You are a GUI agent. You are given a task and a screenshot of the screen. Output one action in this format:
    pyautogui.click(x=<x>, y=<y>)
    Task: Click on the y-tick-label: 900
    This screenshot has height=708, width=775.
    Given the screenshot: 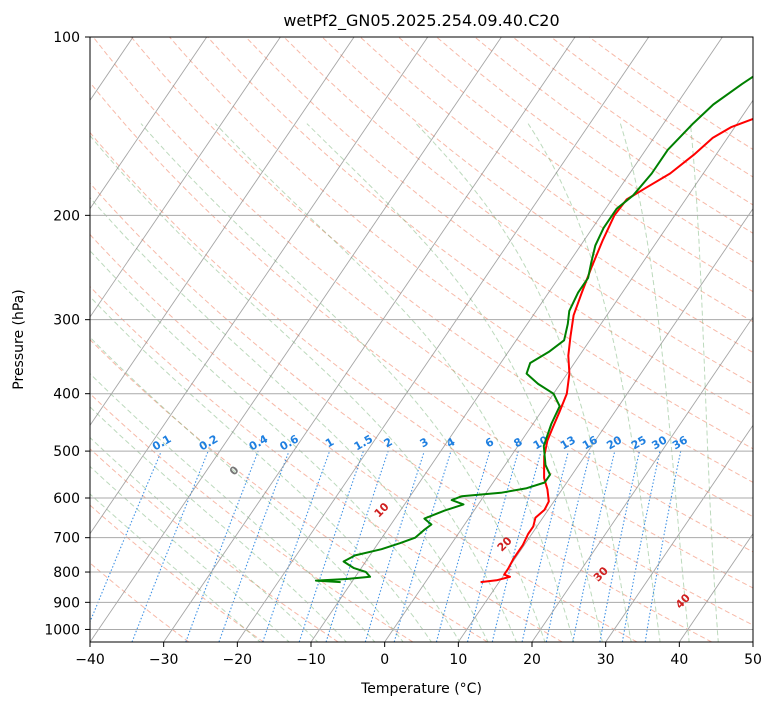 What is the action you would take?
    pyautogui.click(x=66, y=603)
    